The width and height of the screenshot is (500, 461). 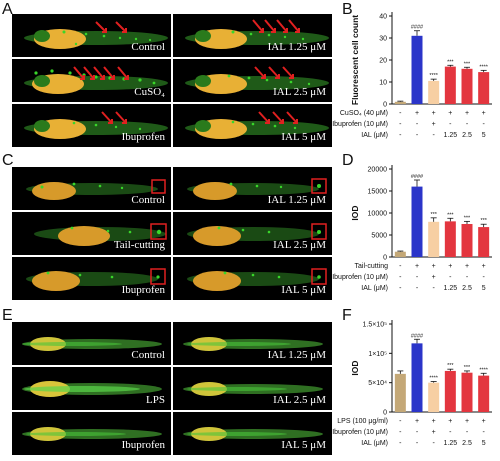 I want to click on treatment-label: Tail-cutting, so click(x=372, y=266).